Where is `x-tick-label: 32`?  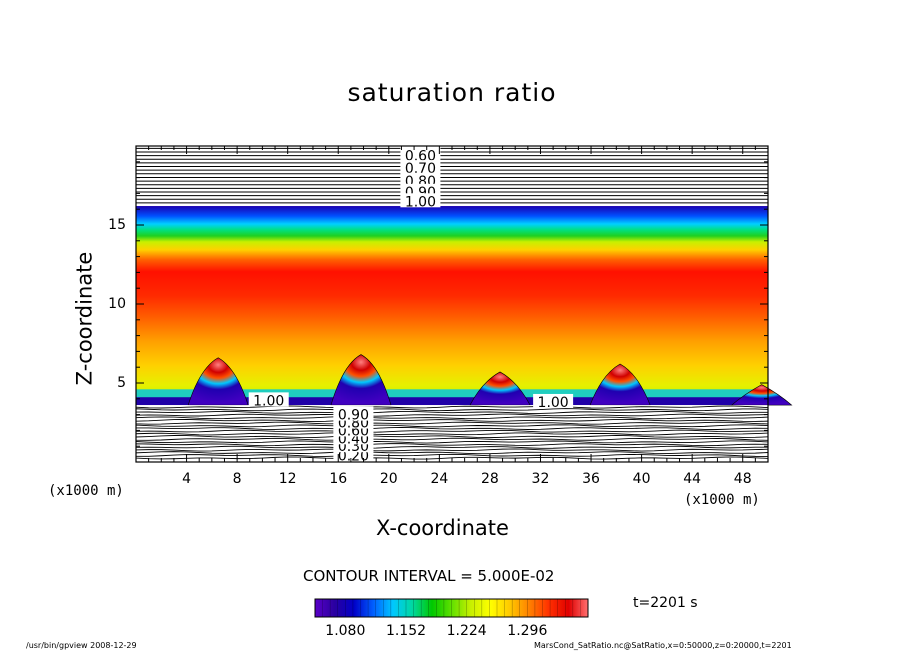
x-tick-label: 32 is located at coordinates (540, 479).